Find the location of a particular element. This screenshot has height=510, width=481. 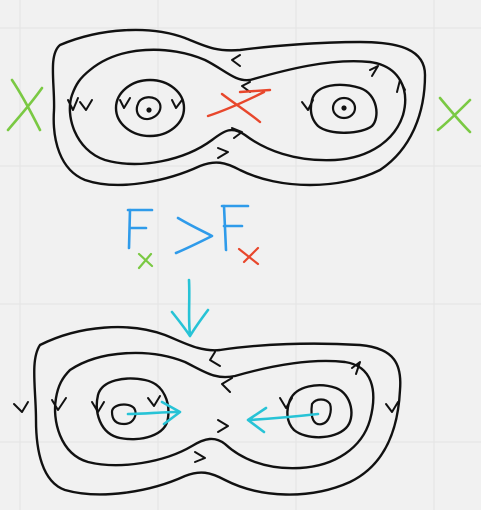

red-x-subscript is located at coordinates (248, 256).